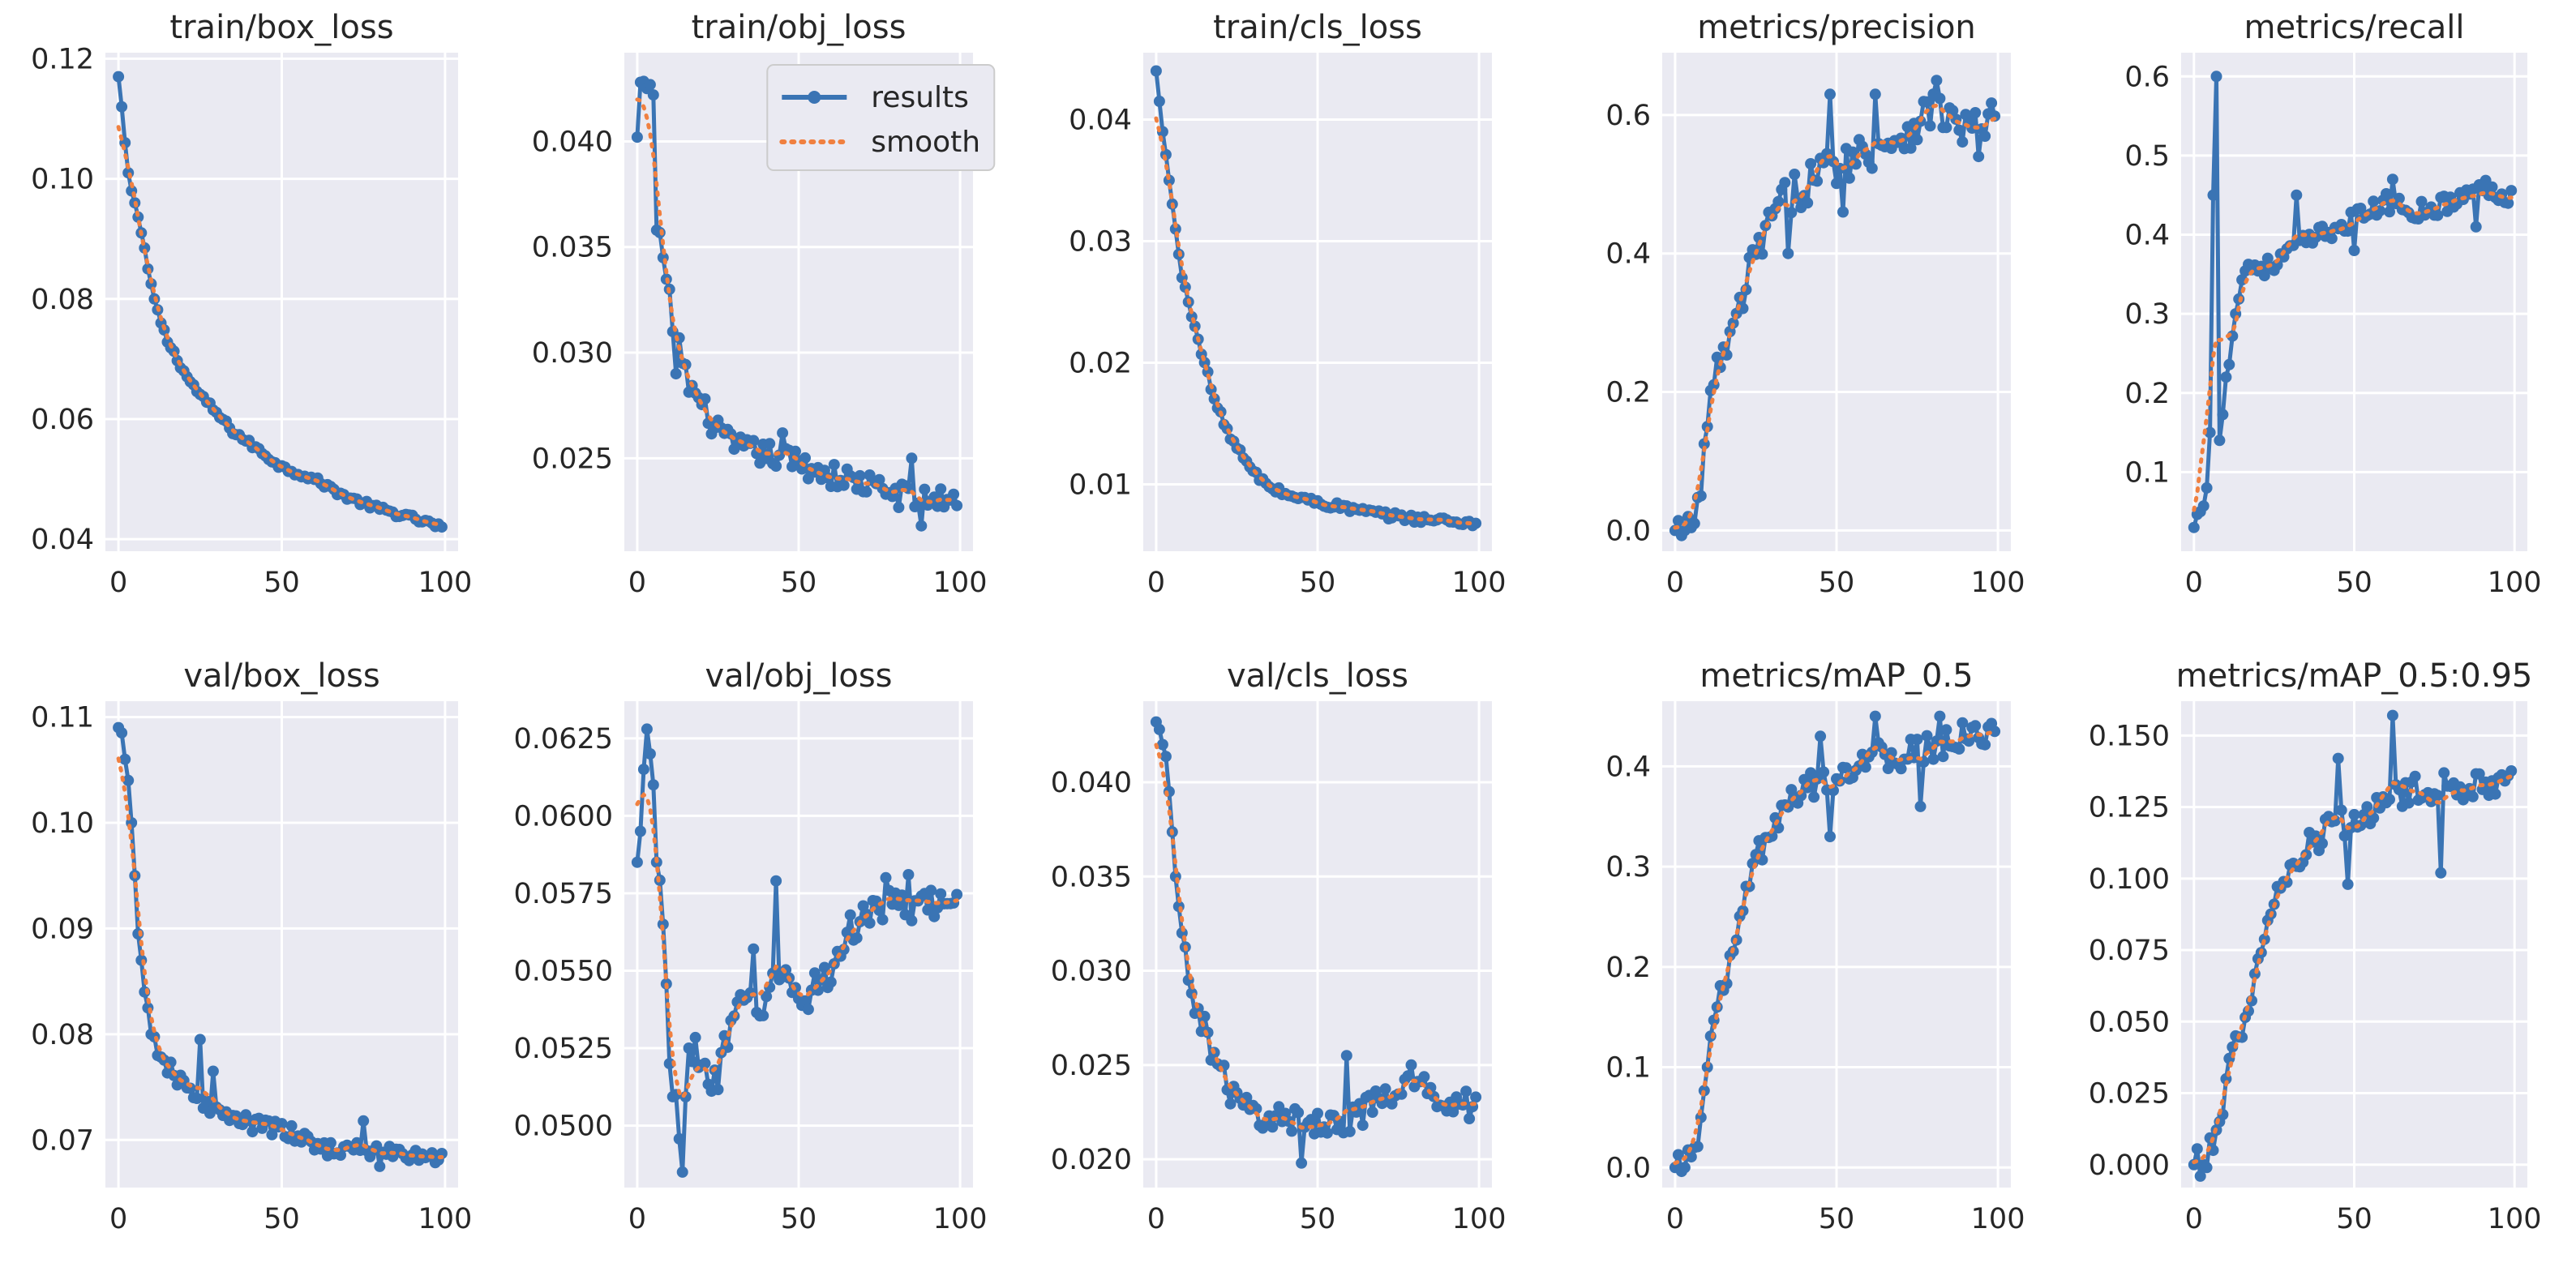 Image resolution: width=2576 pixels, height=1267 pixels. What do you see at coordinates (1100, 364) in the screenshot?
I see `y-tick-label: 0.02` at bounding box center [1100, 364].